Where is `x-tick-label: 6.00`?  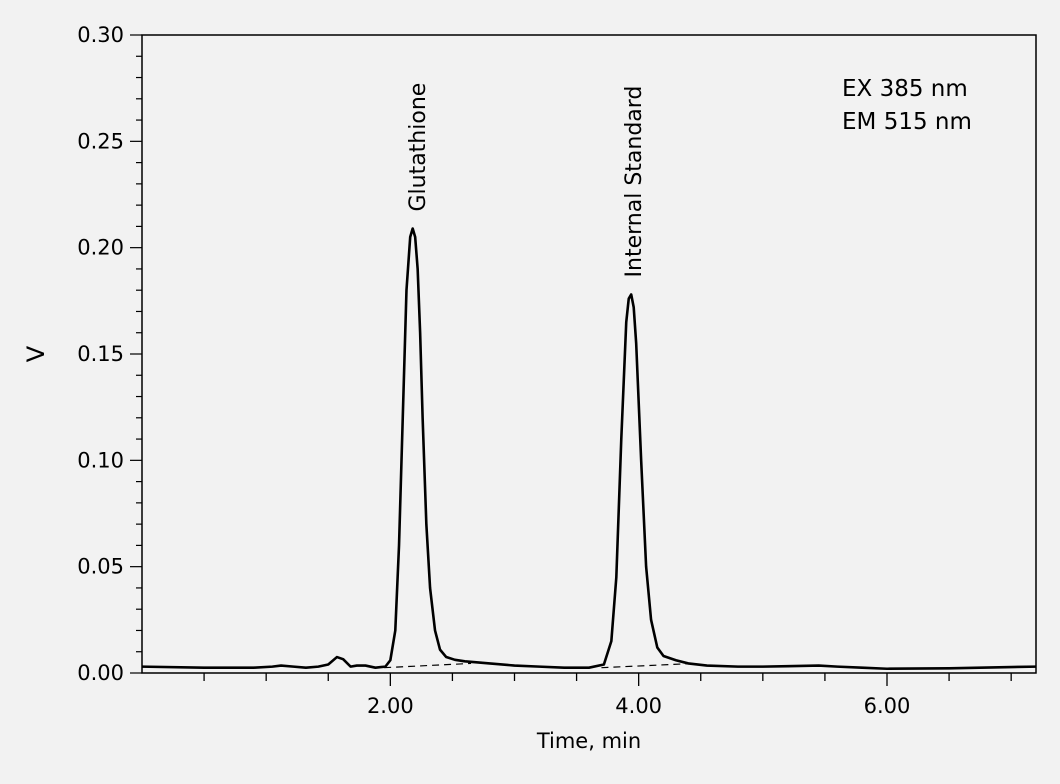
x-tick-label: 6.00 is located at coordinates (887, 706).